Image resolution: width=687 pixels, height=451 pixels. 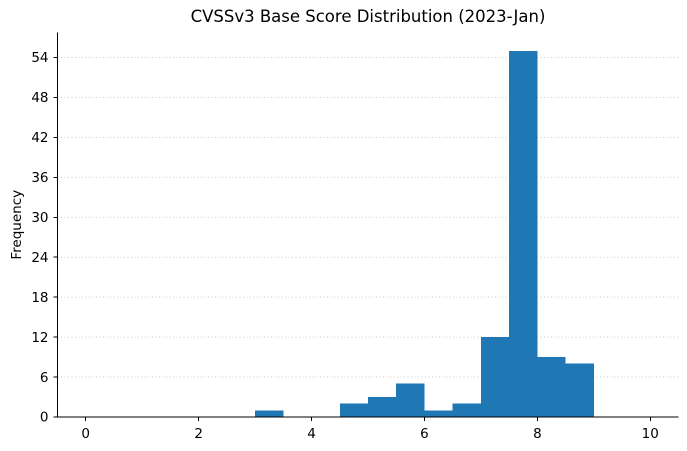 I want to click on y-tick-label: 36, so click(x=39, y=178).